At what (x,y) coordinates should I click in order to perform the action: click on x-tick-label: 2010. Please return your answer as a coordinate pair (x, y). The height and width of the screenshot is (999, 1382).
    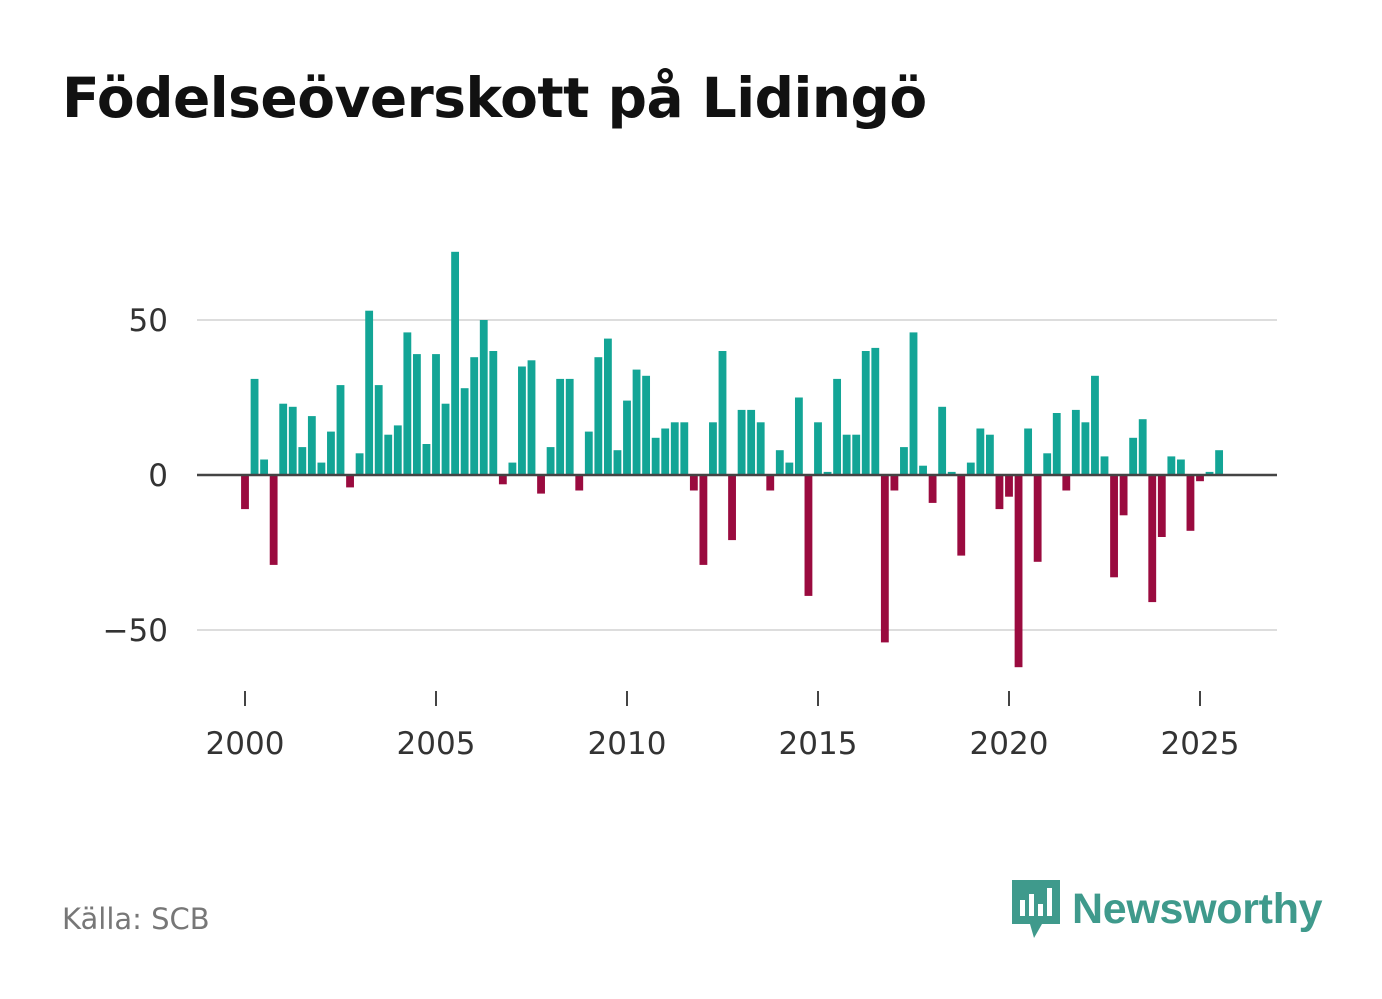
    Looking at the image, I should click on (627, 744).